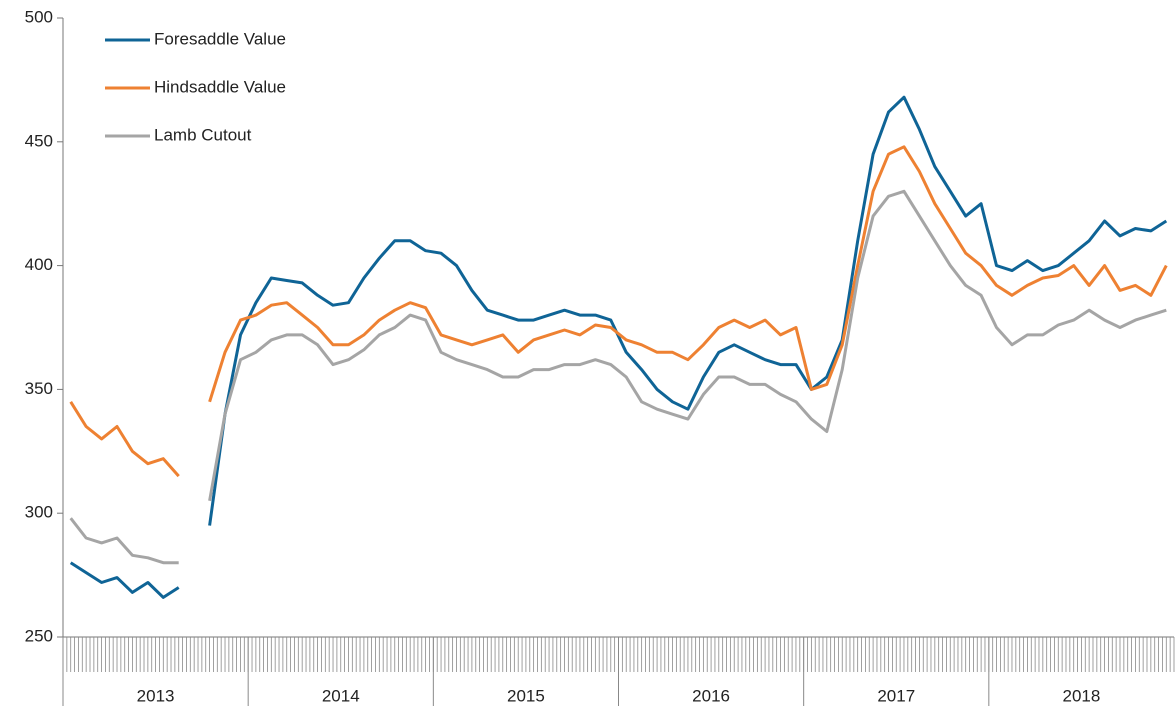 The height and width of the screenshot is (706, 1175). I want to click on legend-label: Hindsaddle Value, so click(220, 86).